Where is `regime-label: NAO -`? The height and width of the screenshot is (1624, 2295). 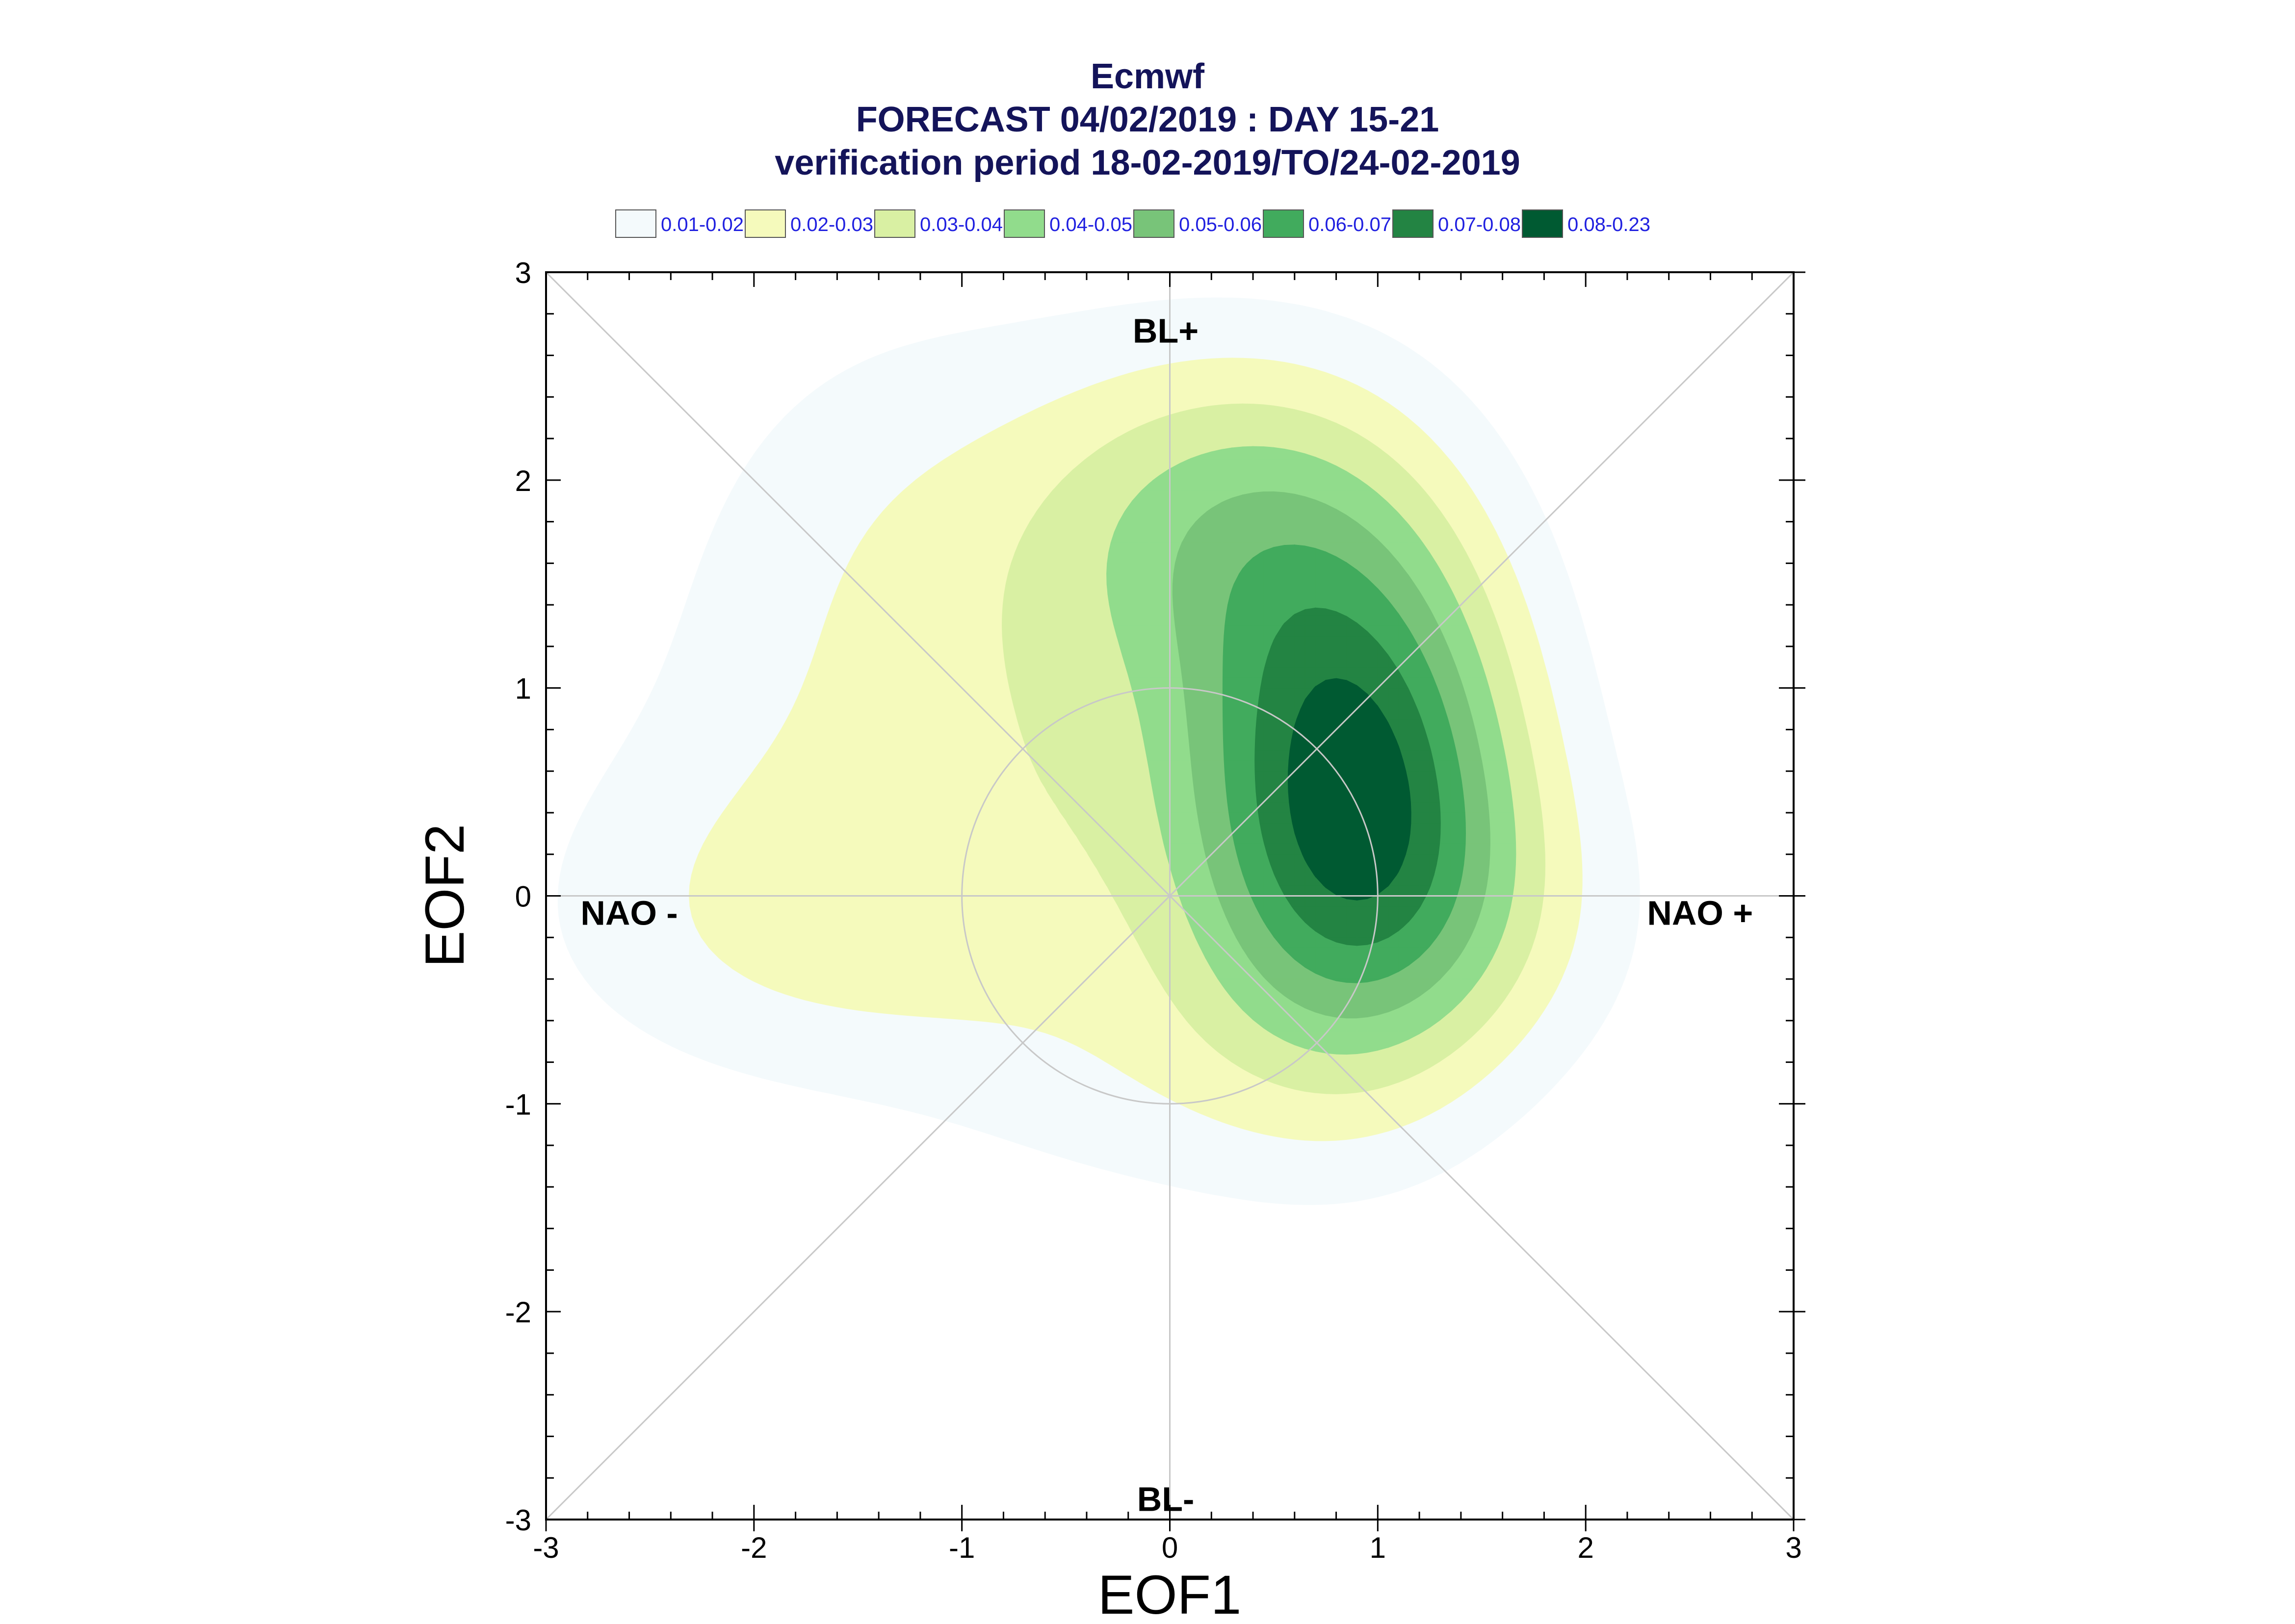 regime-label: NAO - is located at coordinates (629, 913).